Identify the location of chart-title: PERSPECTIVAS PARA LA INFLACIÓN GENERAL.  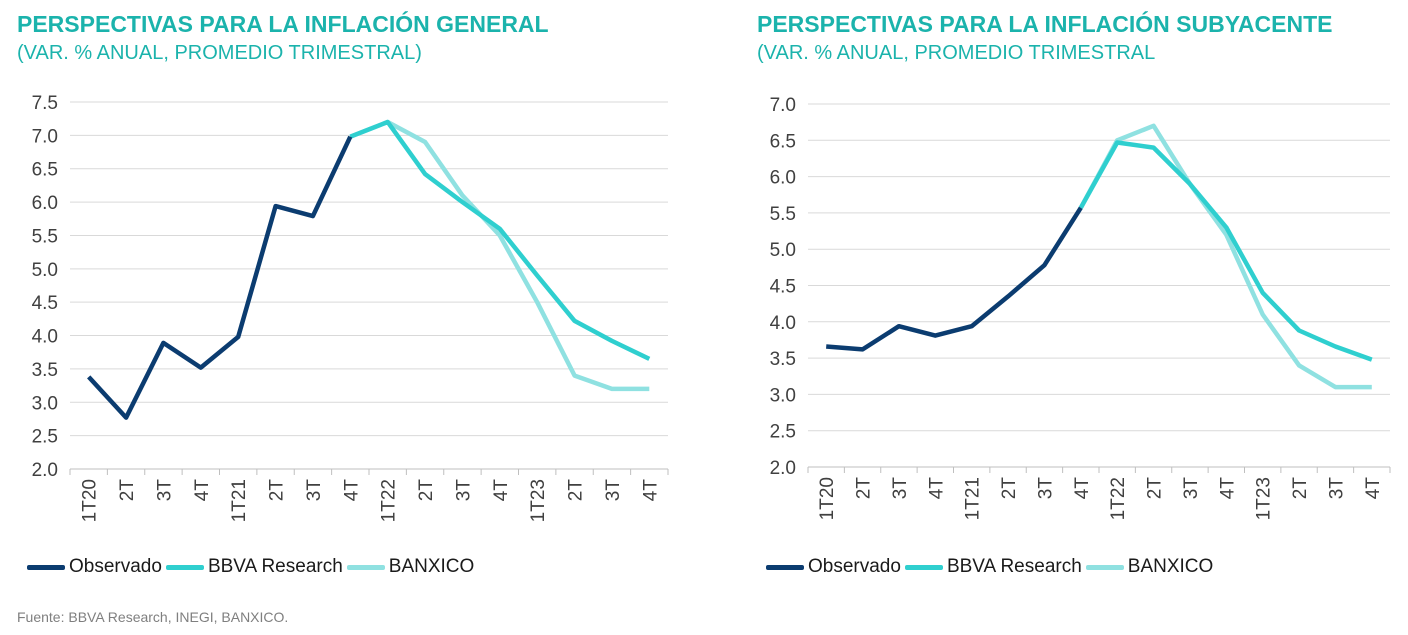
(283, 24).